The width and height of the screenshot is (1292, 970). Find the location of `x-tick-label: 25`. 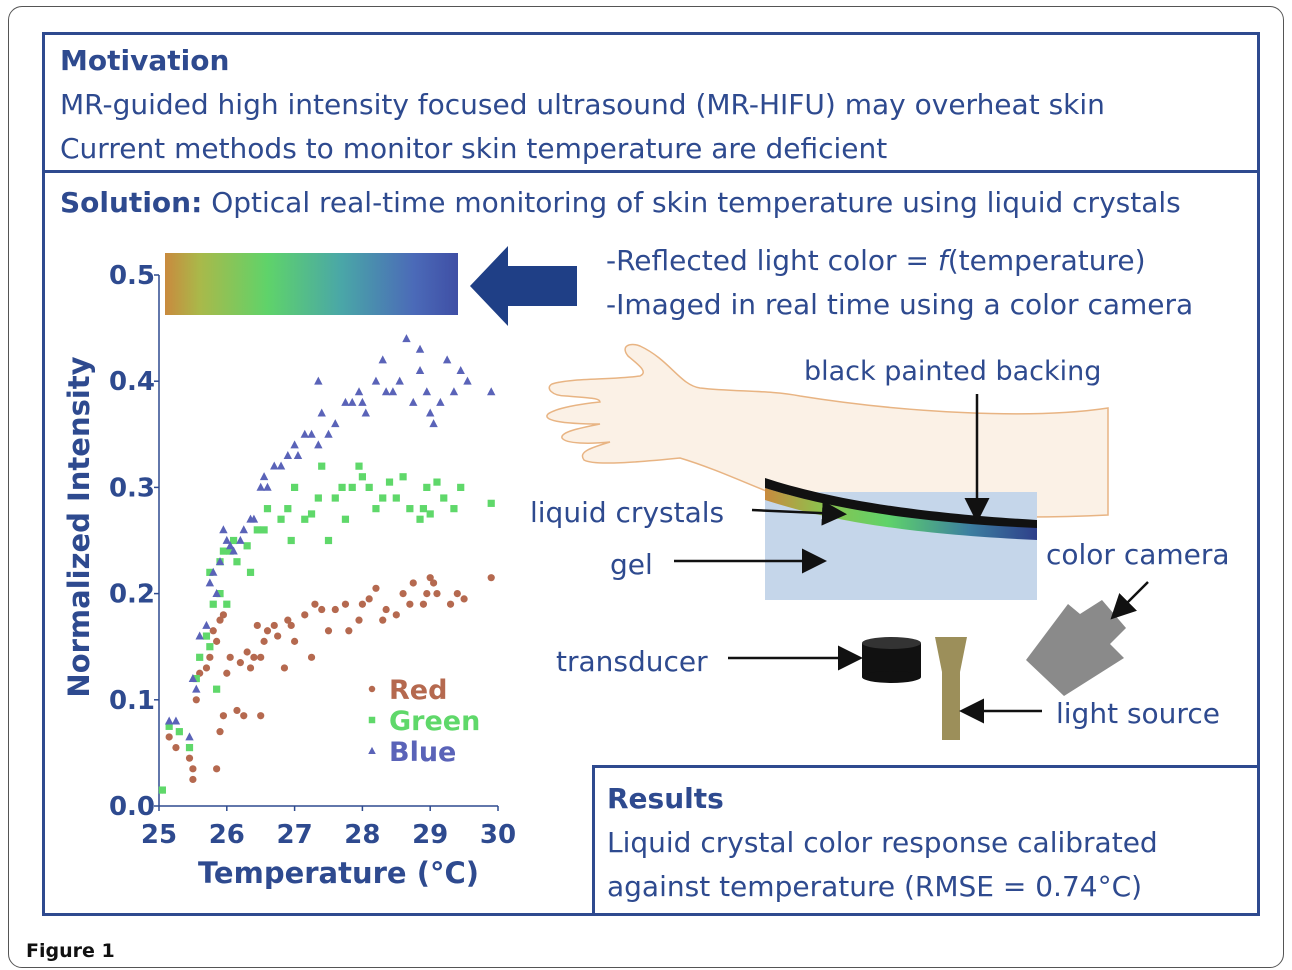

x-tick-label: 25 is located at coordinates (159, 835).